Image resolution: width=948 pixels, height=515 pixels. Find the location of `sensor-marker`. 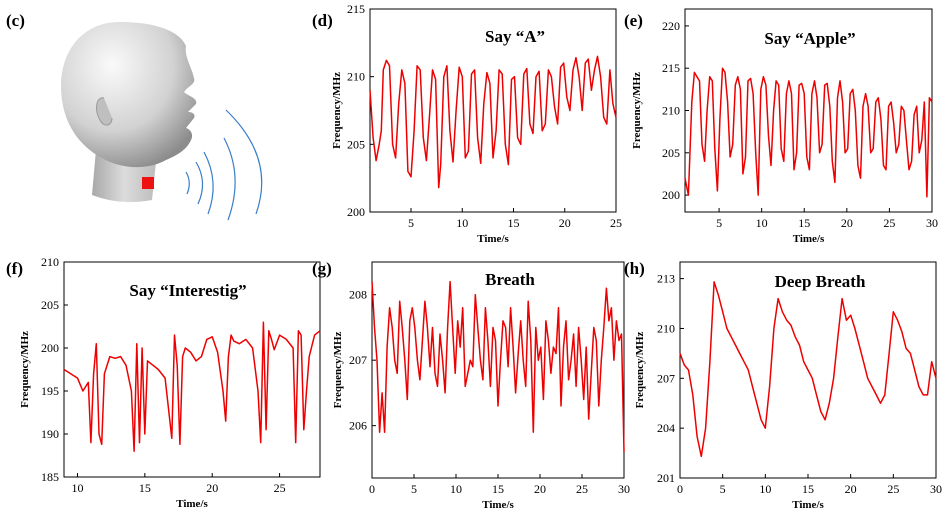

sensor-marker is located at coordinates (148, 183).